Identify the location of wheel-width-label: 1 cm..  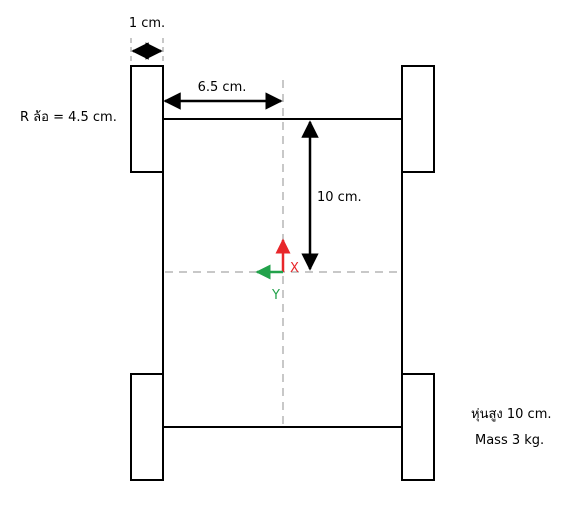
(147, 23).